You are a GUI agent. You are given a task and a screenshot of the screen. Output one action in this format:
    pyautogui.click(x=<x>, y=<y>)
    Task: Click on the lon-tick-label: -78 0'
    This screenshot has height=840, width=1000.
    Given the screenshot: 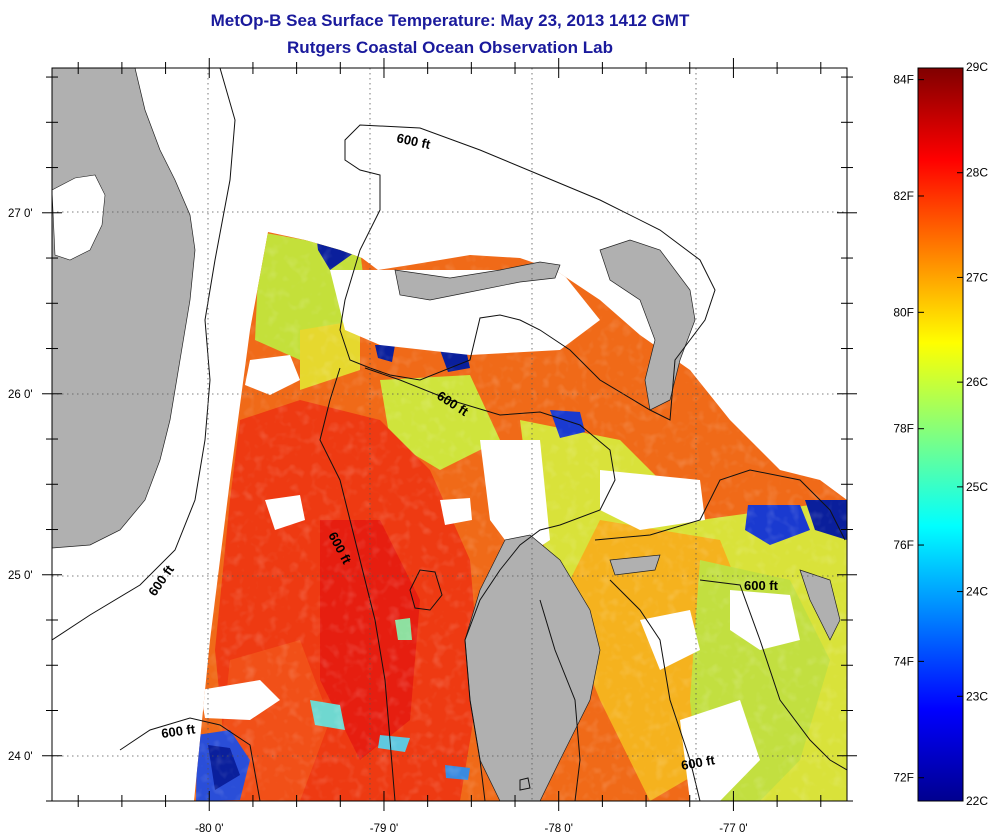 What is the action you would take?
    pyautogui.click(x=558, y=829)
    